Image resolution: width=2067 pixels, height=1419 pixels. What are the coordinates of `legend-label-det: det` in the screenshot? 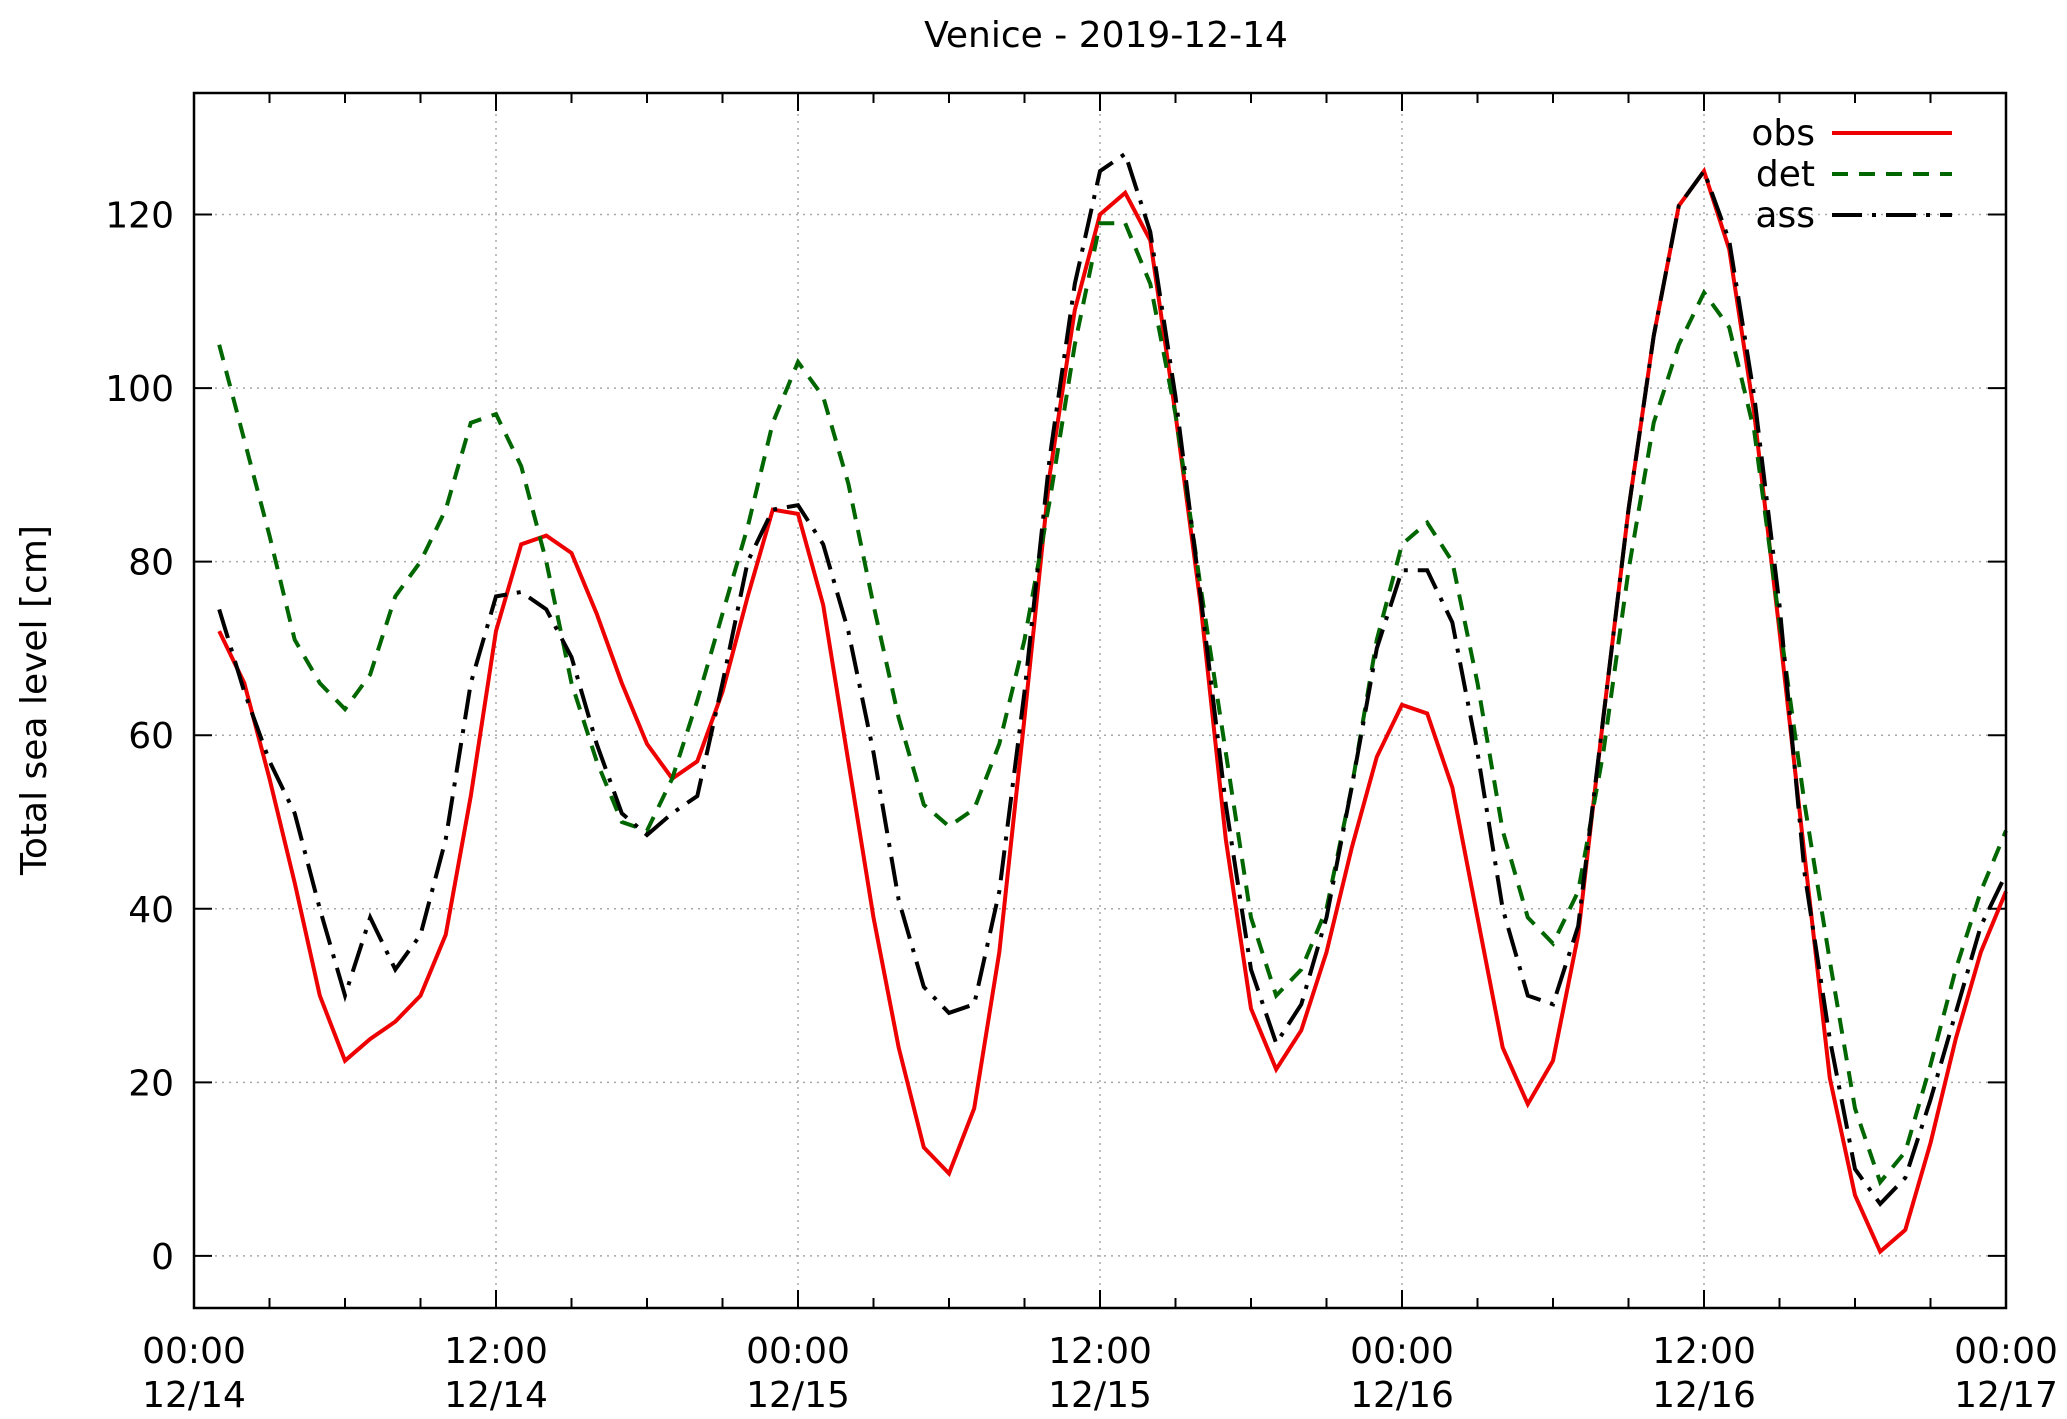 It's located at (1785, 174).